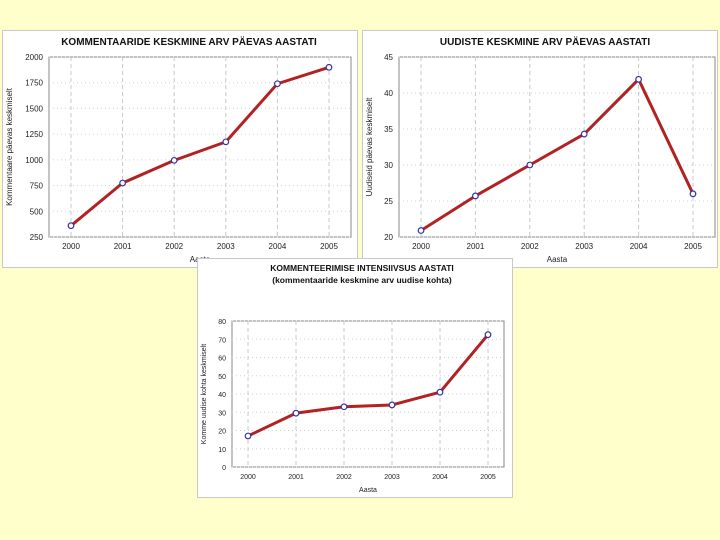 The width and height of the screenshot is (720, 540). I want to click on y-tick-label: 35, so click(388, 129).